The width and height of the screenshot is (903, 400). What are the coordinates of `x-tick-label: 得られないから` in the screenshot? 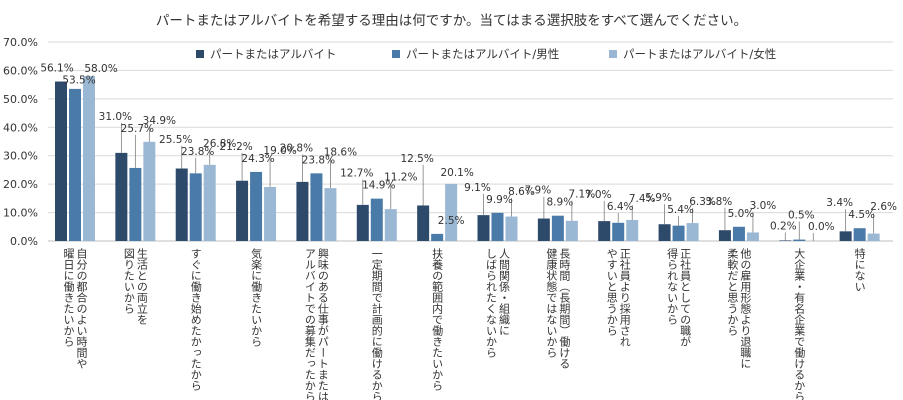 It's located at (672, 286).